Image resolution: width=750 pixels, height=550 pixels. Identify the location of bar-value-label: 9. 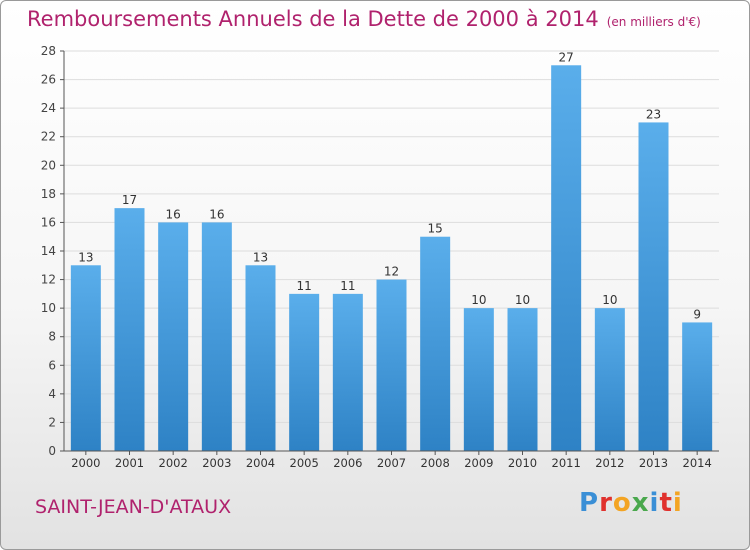
(697, 314).